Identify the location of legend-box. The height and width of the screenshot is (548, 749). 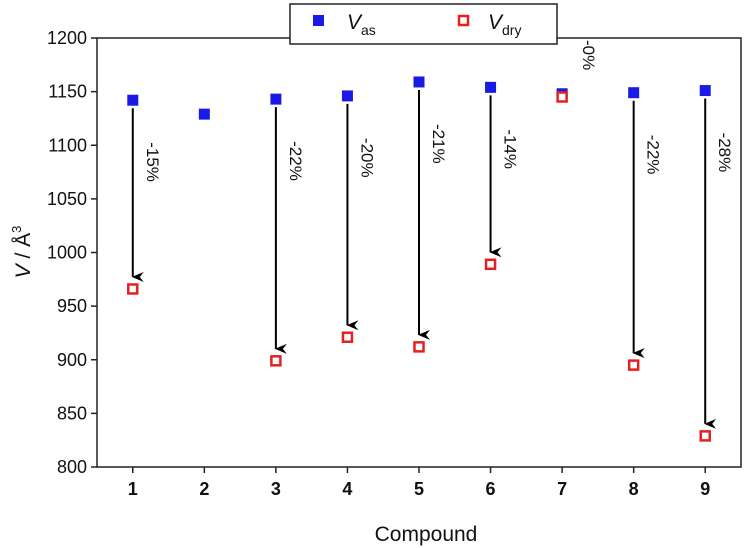
(423, 24).